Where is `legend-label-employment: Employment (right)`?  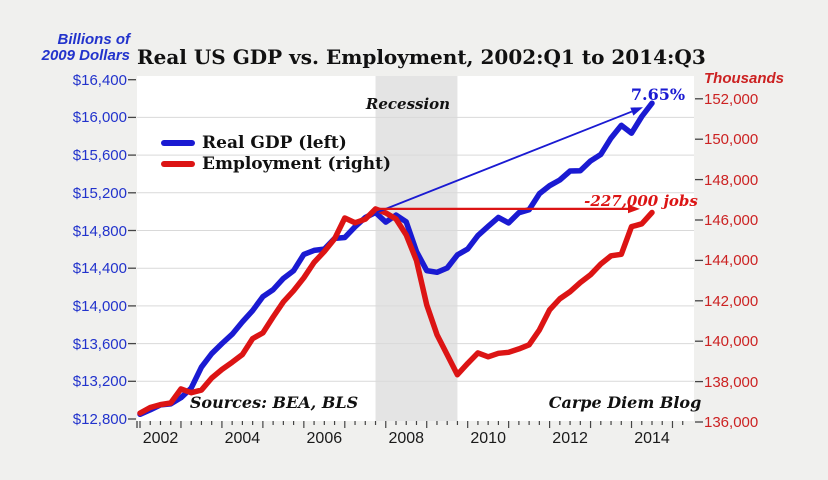
legend-label-employment: Employment (right) is located at coordinates (297, 163).